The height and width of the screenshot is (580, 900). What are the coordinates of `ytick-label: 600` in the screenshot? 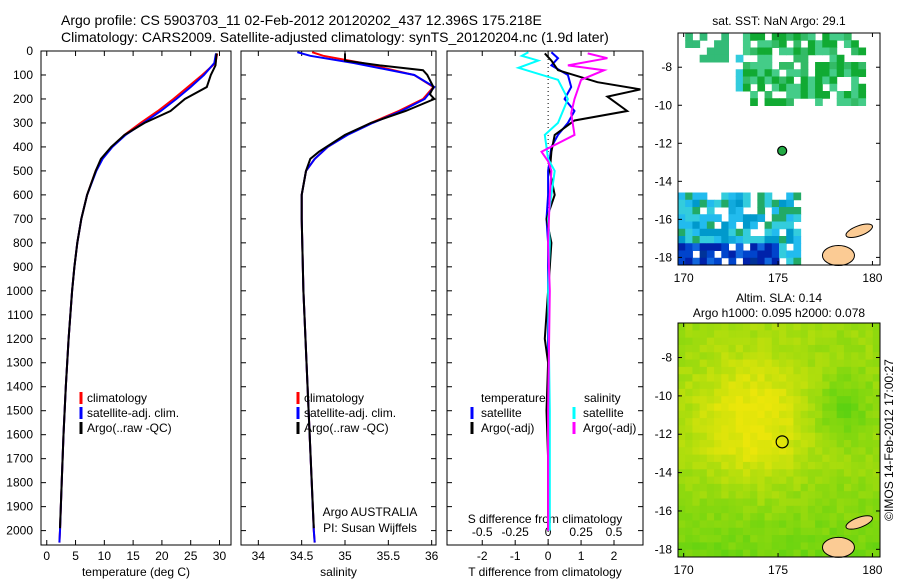 It's located at (23, 195).